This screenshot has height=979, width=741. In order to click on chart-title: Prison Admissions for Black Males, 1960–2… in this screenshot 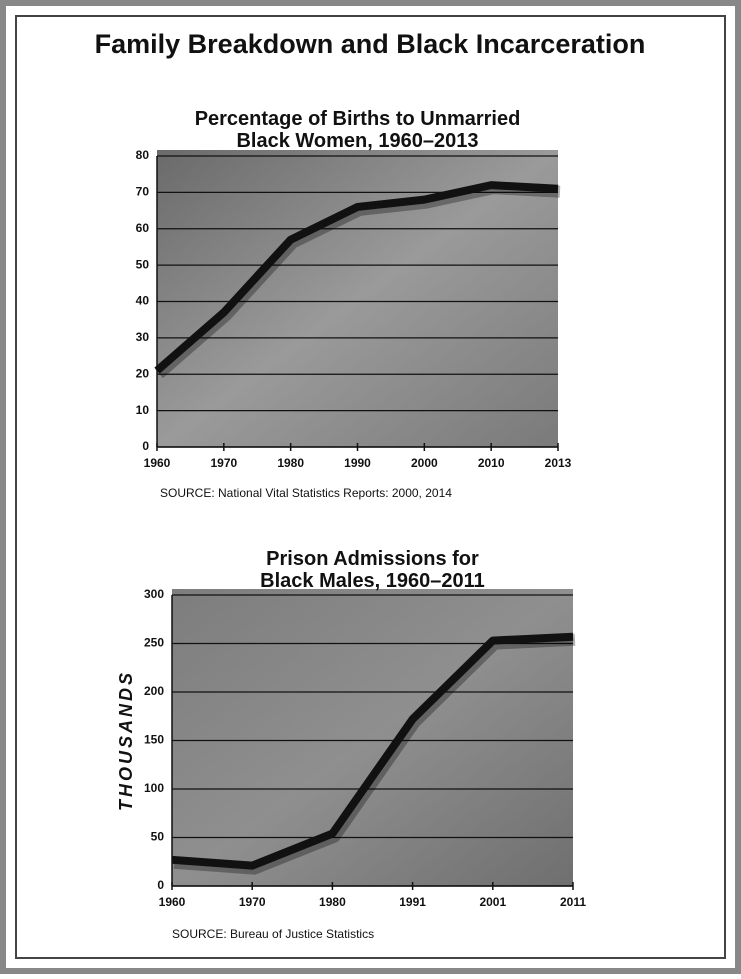, I will do `click(372, 570)`.